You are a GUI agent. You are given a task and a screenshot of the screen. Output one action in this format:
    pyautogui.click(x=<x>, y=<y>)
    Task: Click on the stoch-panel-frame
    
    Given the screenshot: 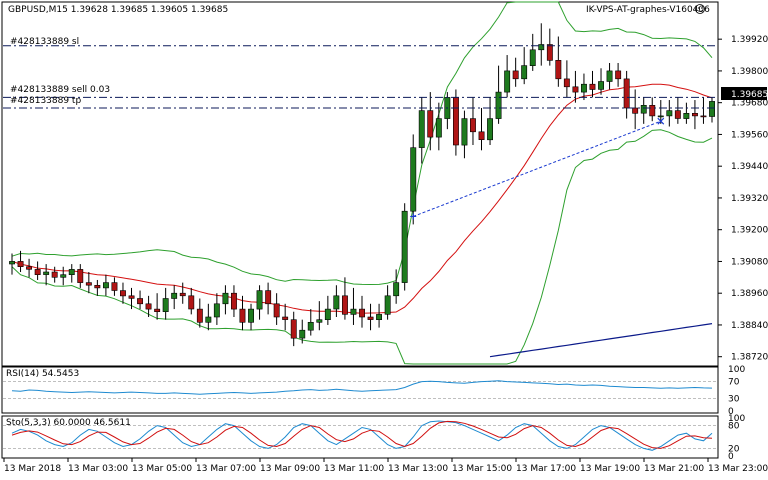 What is the action you would take?
    pyautogui.click(x=360, y=437)
    